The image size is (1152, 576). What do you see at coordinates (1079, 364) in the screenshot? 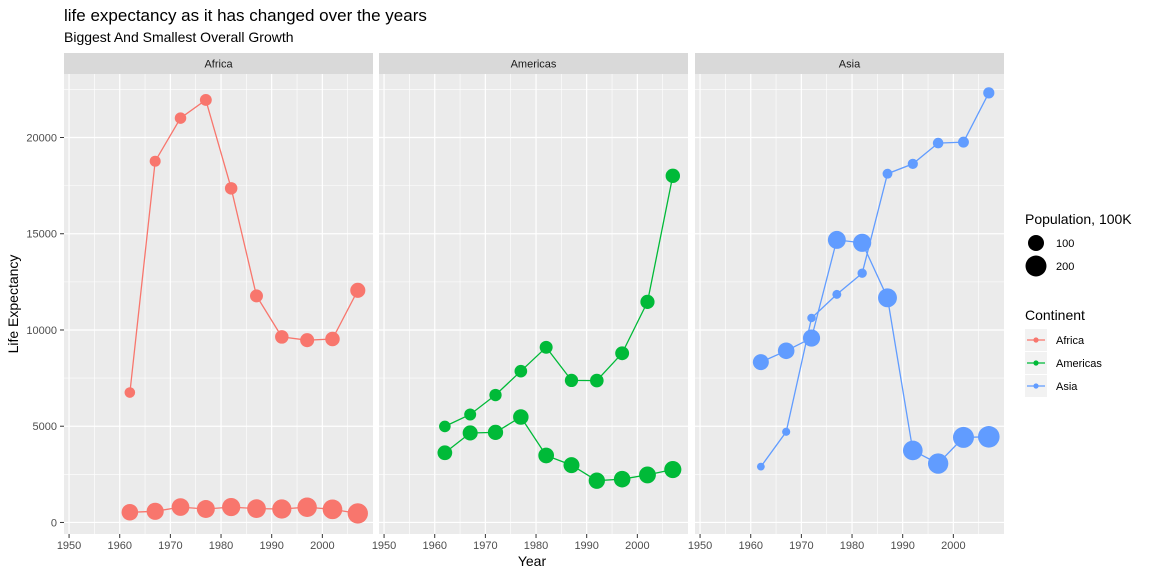
I see `color-legend-label: Americas` at bounding box center [1079, 364].